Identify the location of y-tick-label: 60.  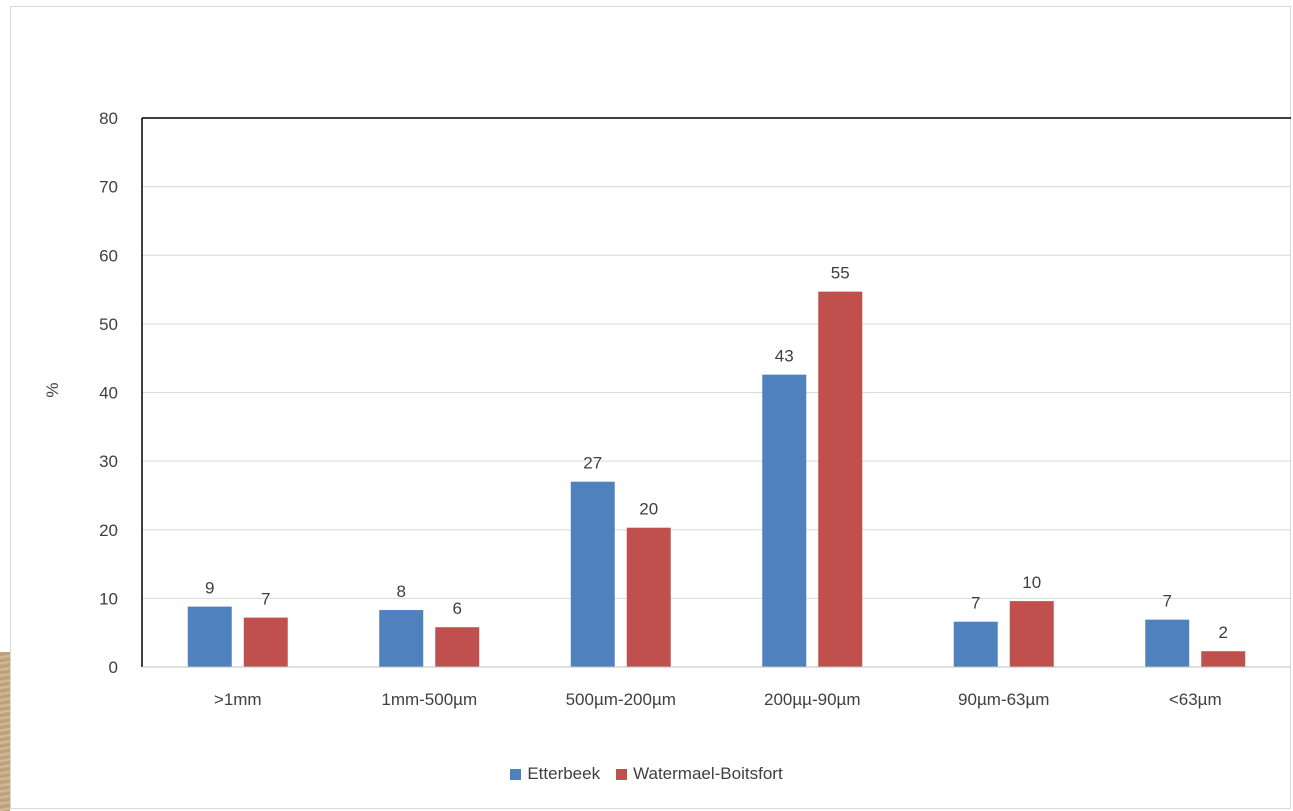
(108, 255).